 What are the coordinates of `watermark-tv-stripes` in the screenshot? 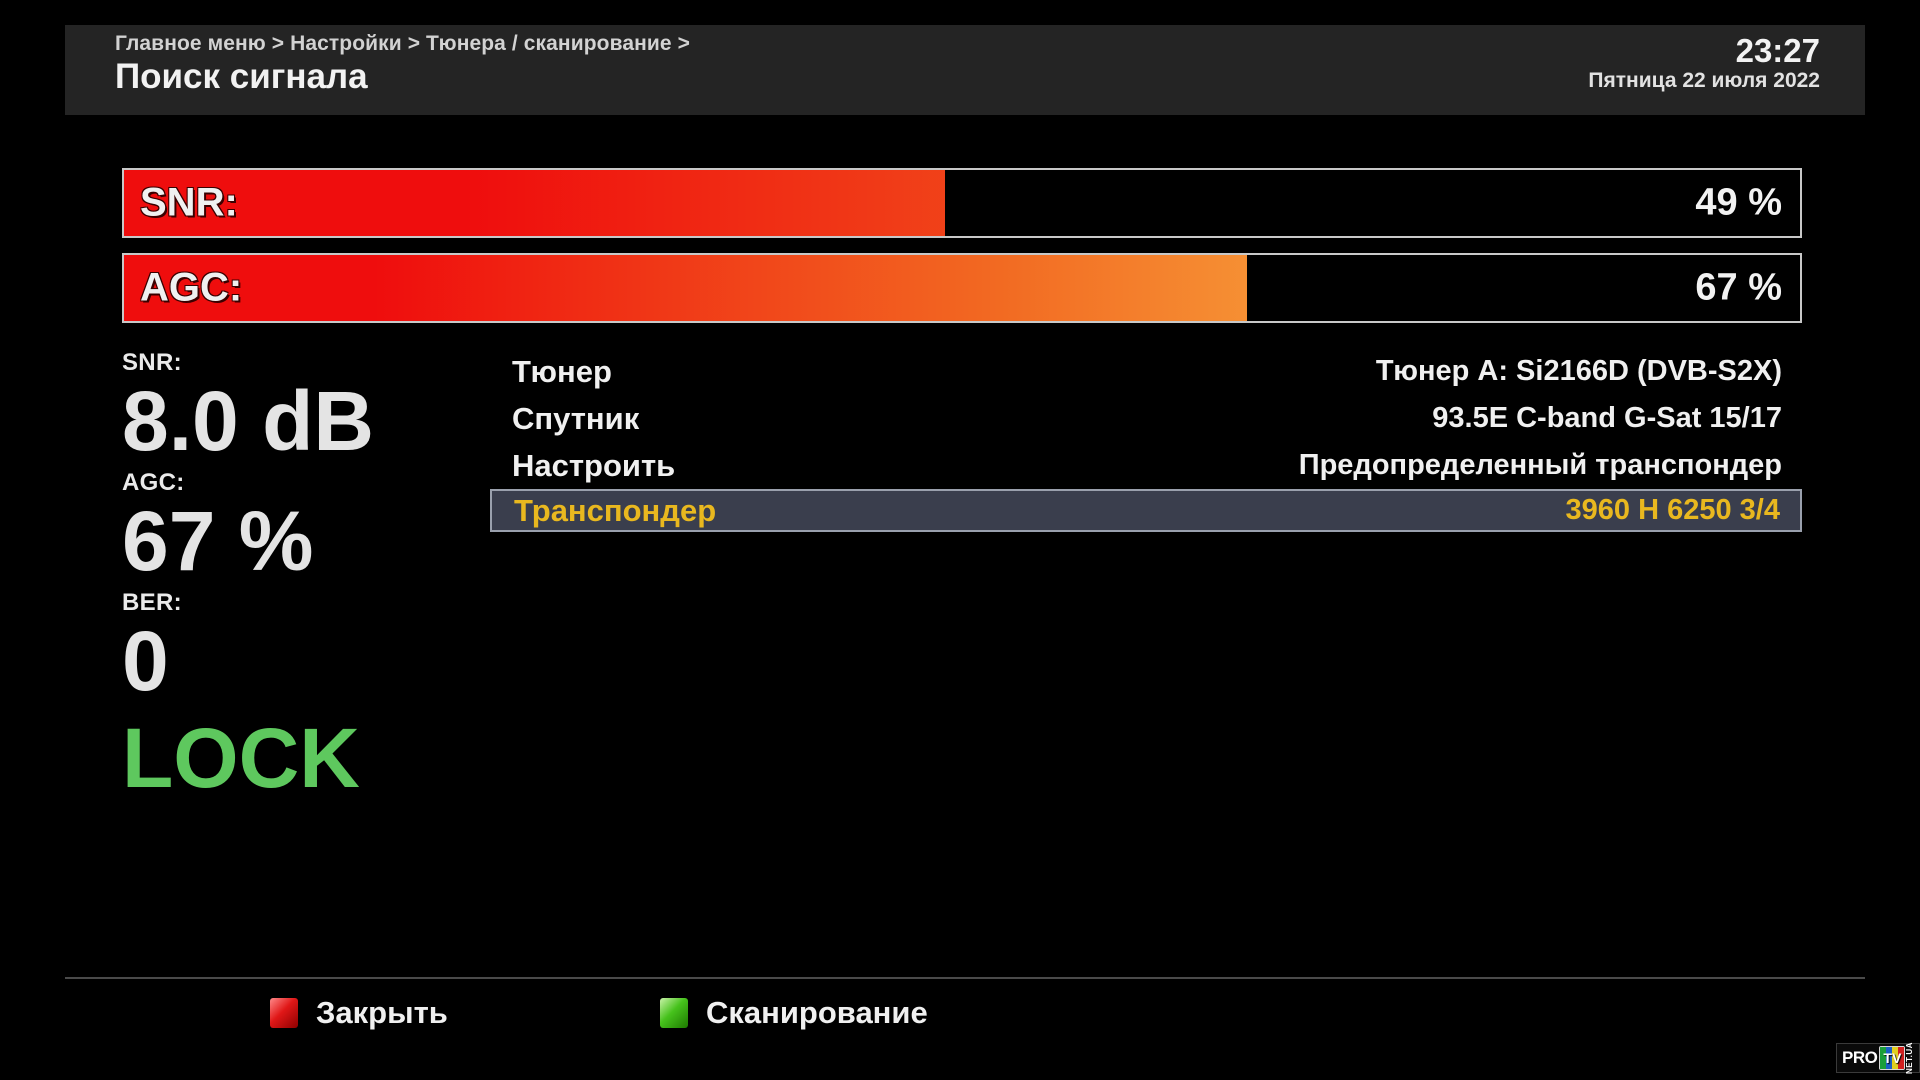 It's located at (1892, 1058).